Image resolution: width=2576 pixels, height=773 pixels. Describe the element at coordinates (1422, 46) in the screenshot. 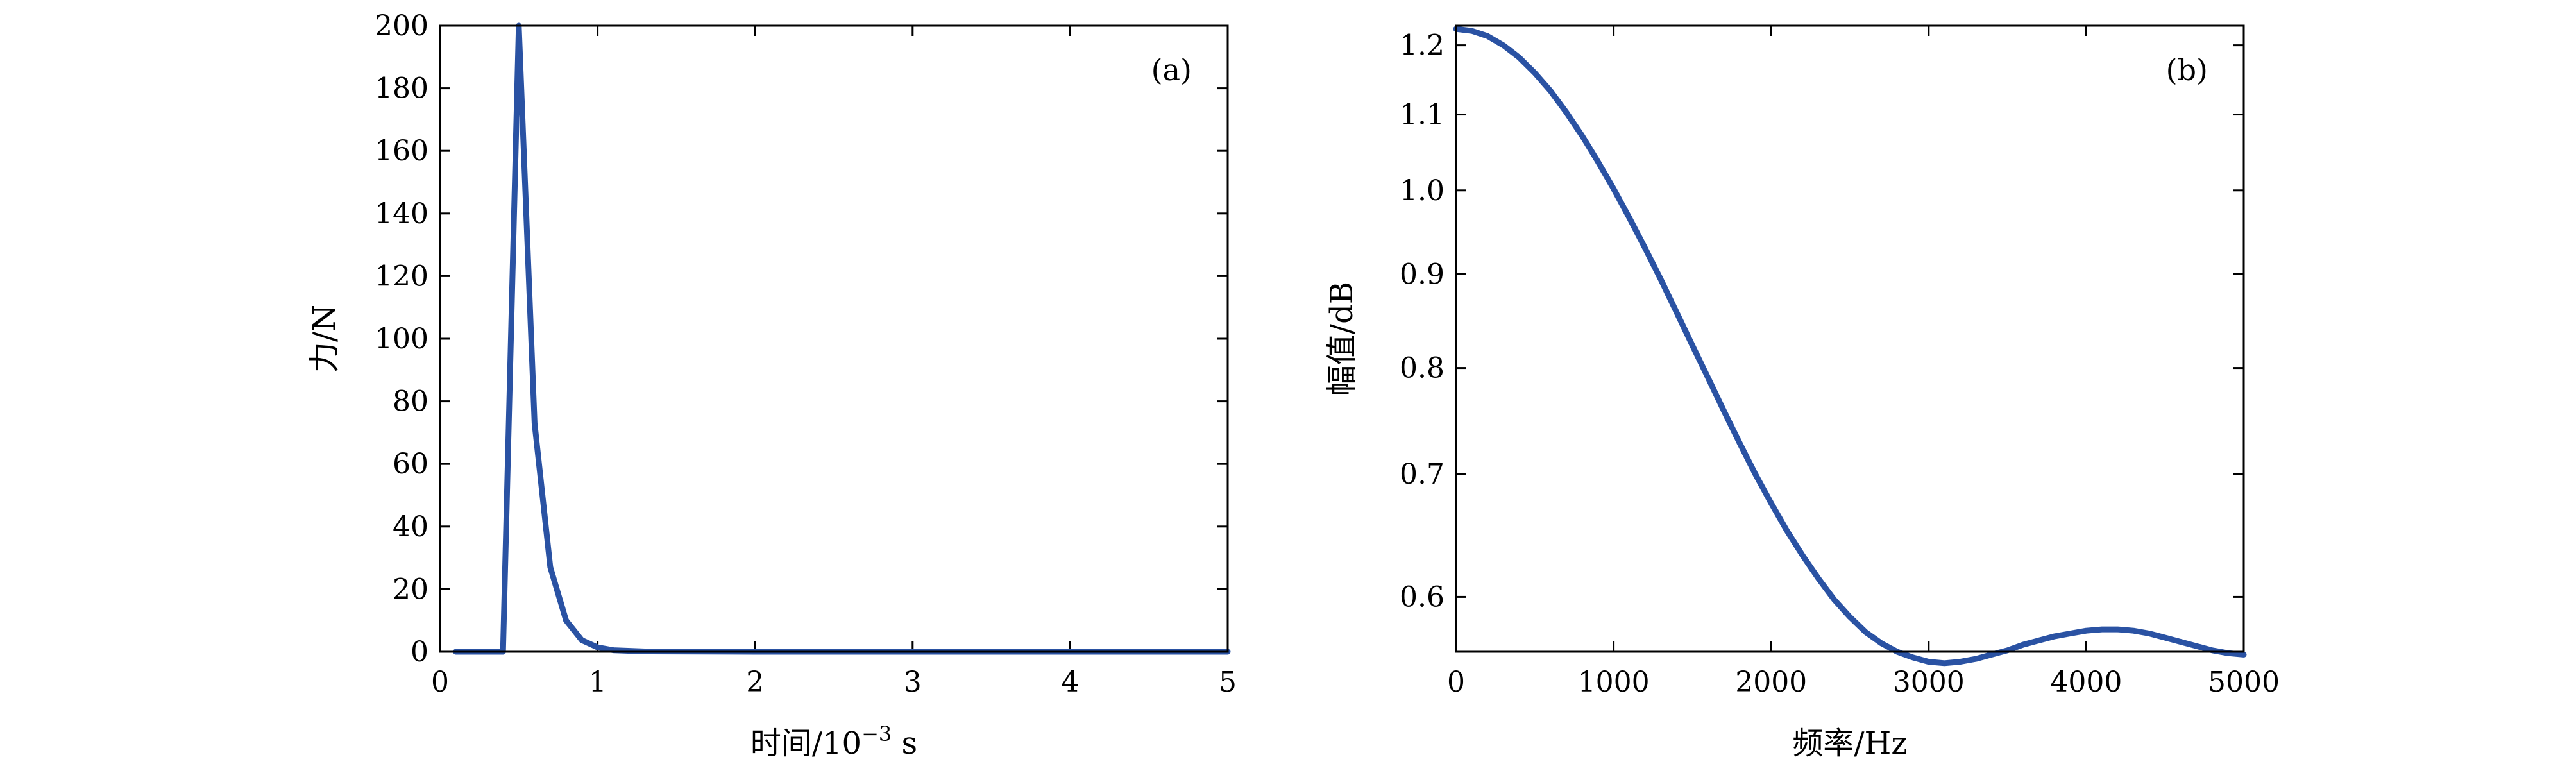

I see `panel-b-y-tick-label: 1.2` at that location.